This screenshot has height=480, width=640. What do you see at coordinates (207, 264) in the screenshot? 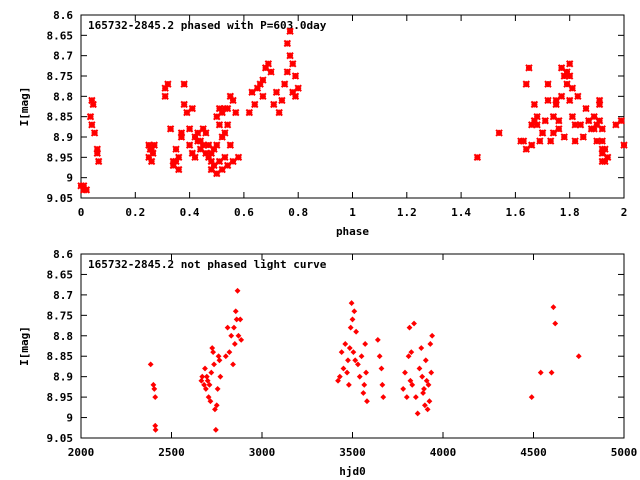
I see `plot-title: 165732-2845.2 not phased light curve` at bounding box center [207, 264].